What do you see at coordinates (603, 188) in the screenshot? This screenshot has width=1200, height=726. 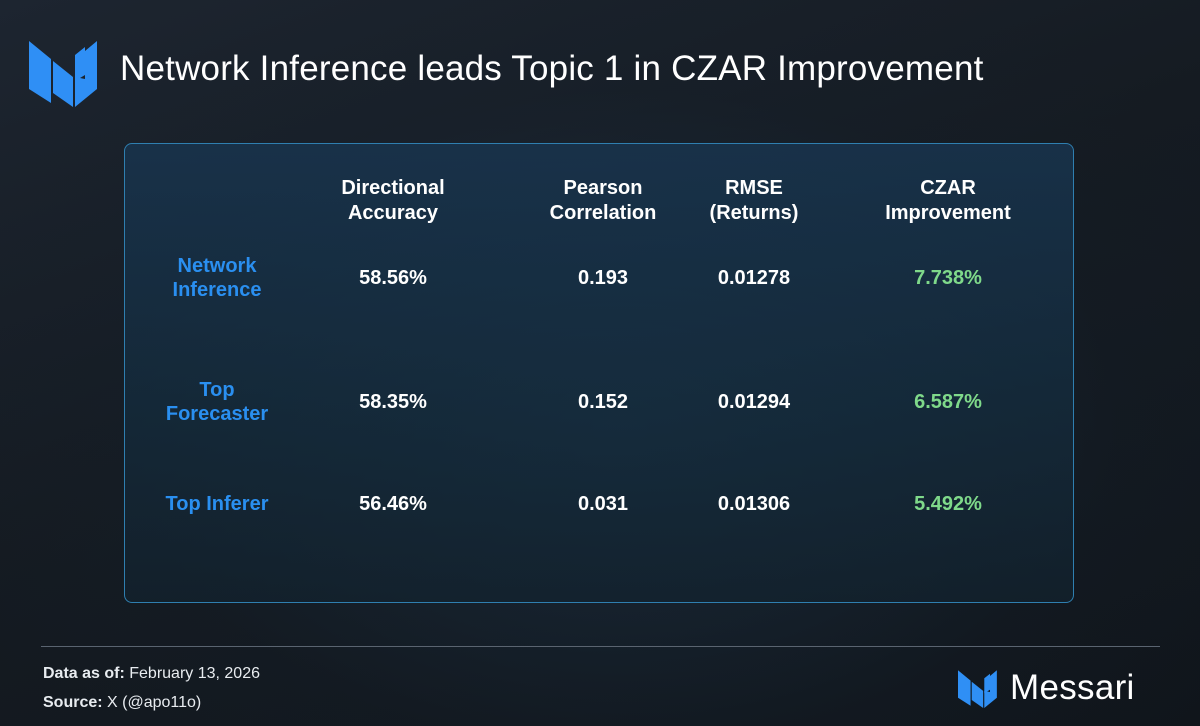 I see `text-line: Pearson` at bounding box center [603, 188].